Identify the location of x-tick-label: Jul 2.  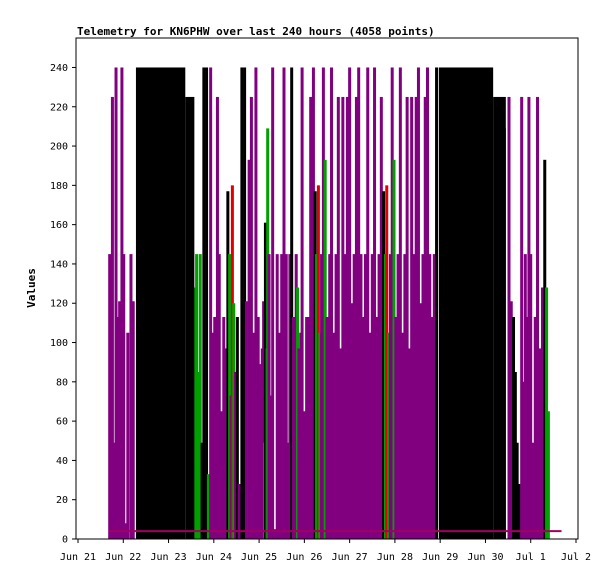
(576, 557).